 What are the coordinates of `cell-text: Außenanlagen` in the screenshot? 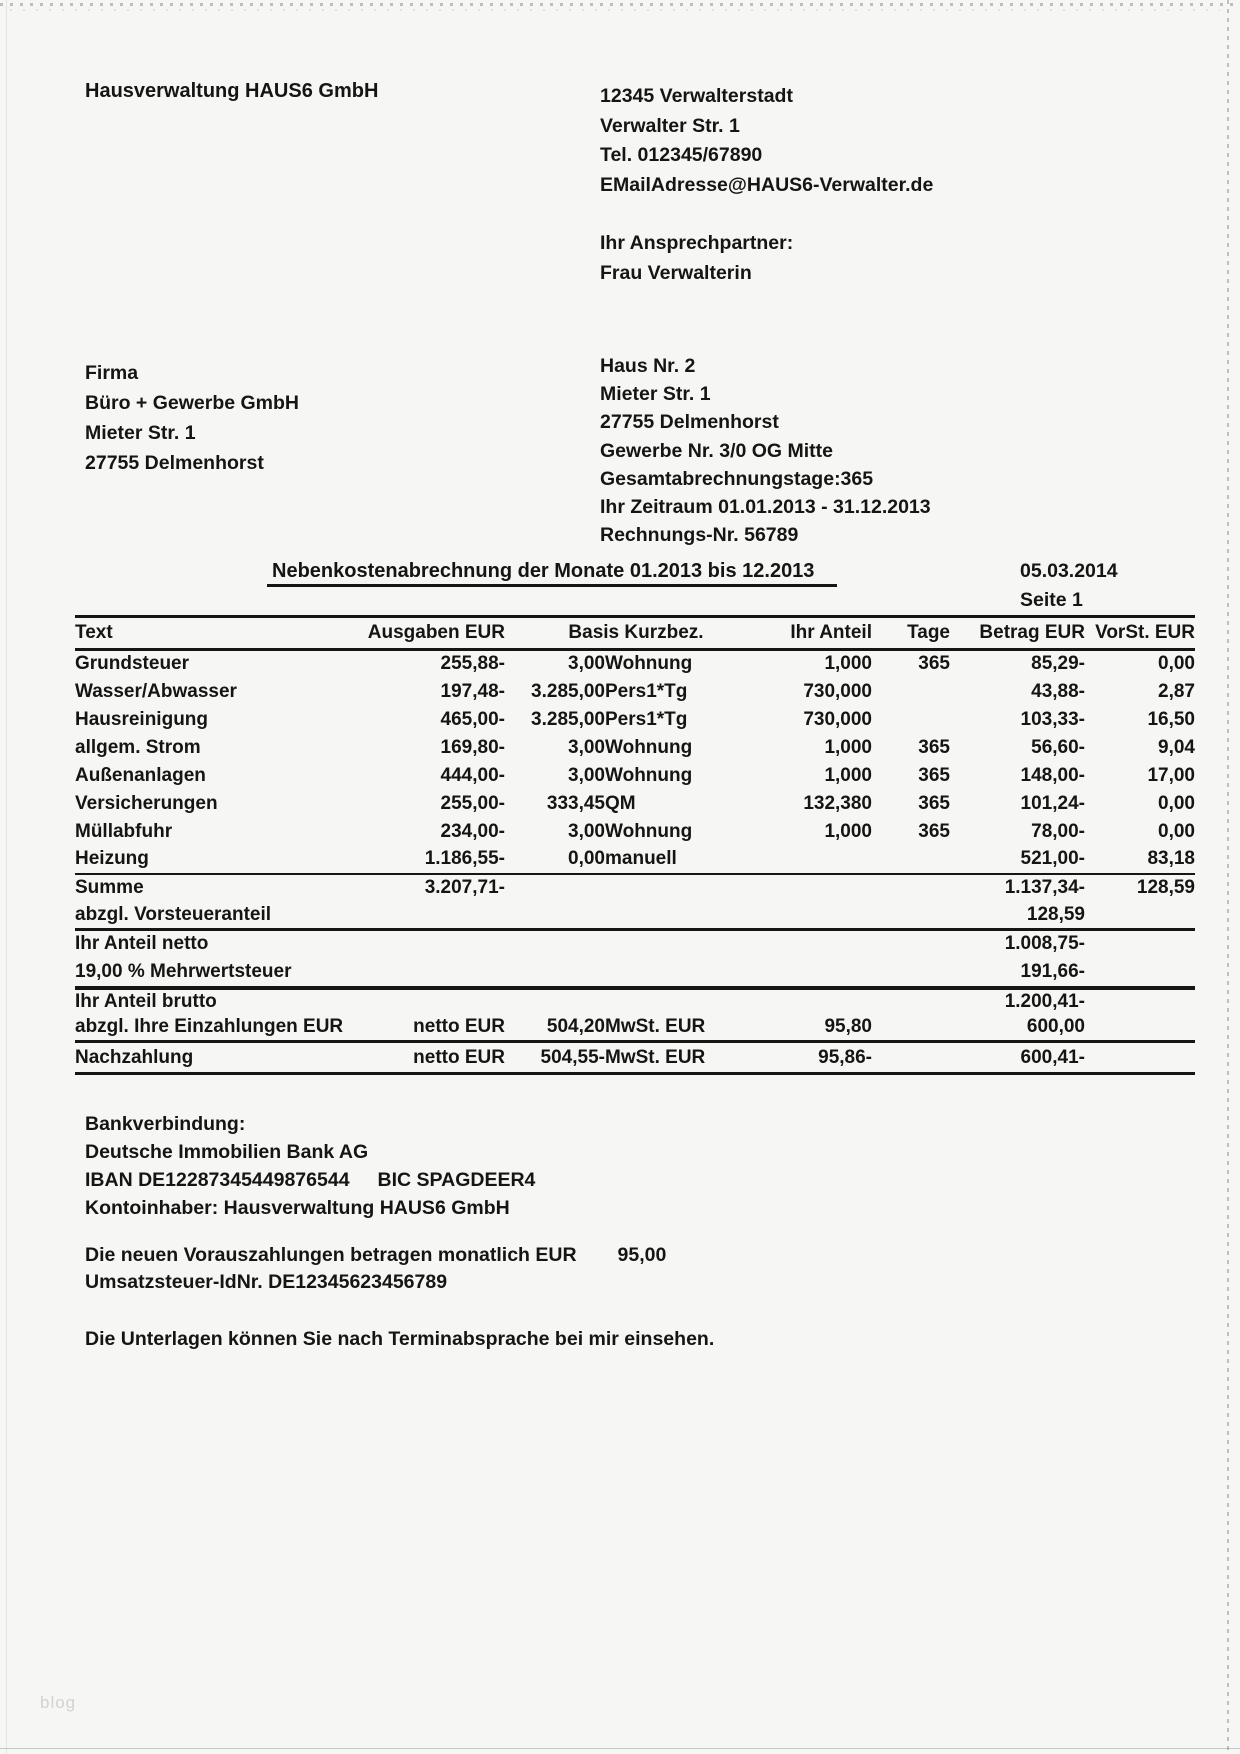 It's located at (140, 775).